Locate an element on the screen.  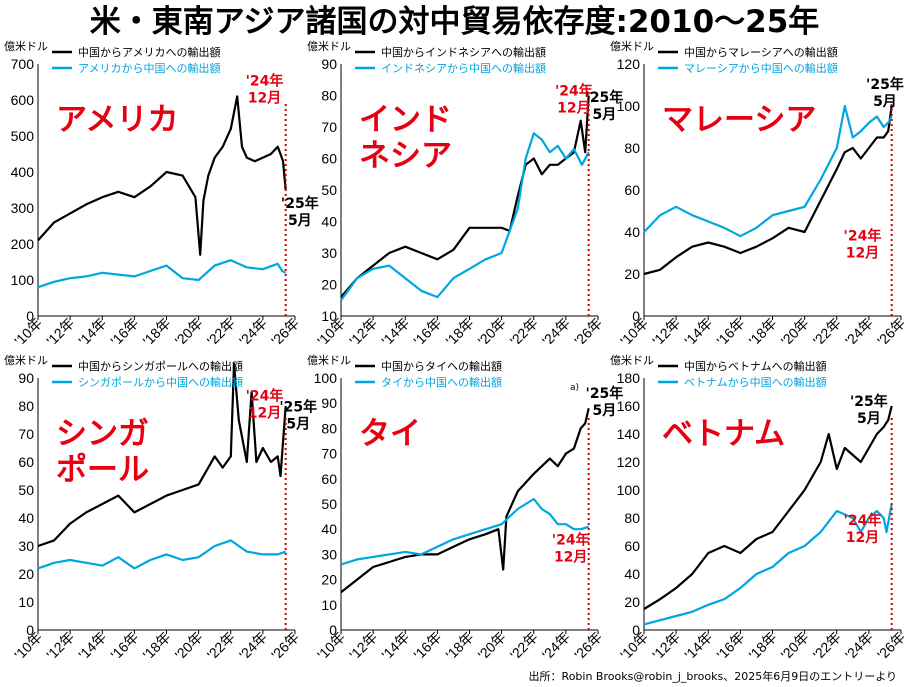
country-label: シンガ is located at coordinates (102, 434).